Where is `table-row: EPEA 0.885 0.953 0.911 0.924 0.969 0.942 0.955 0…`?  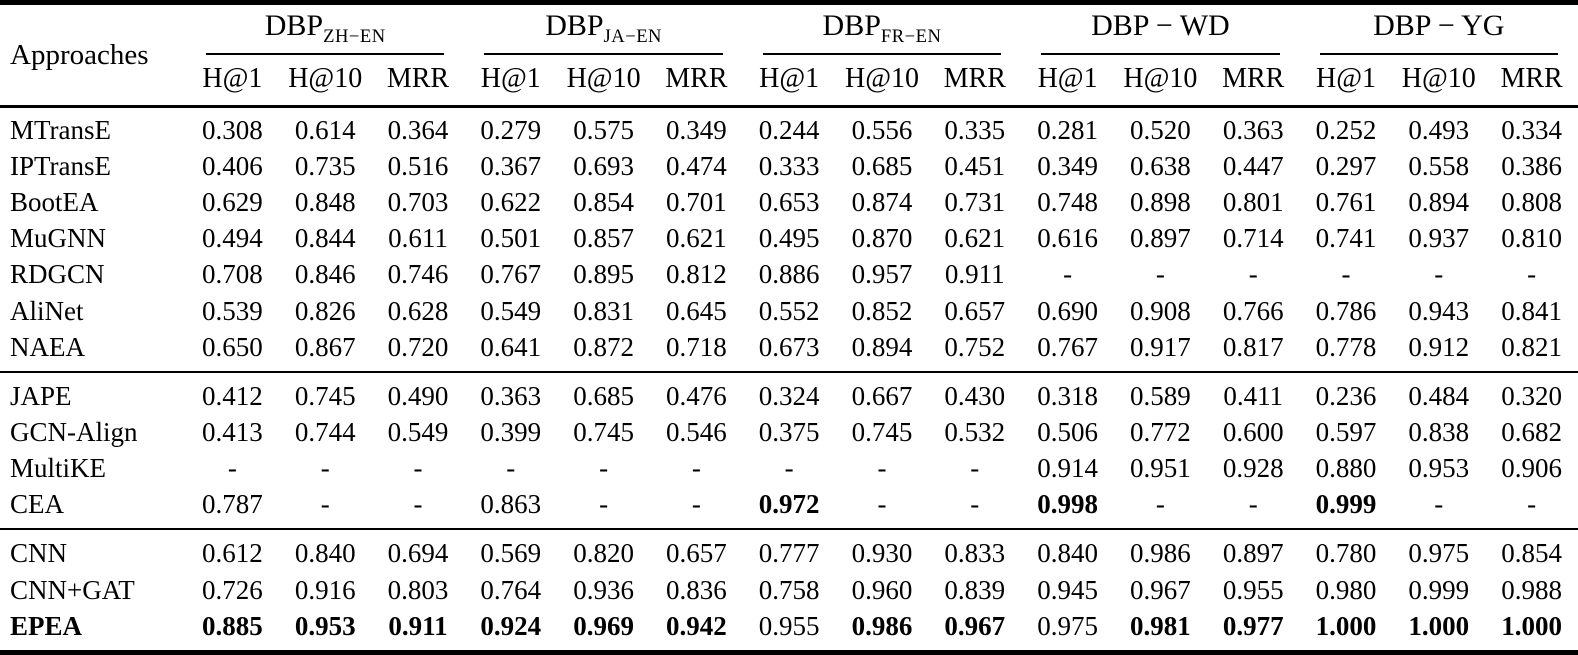 table-row: EPEA 0.885 0.953 0.911 0.924 0.969 0.942 0.955 0… is located at coordinates (789, 630).